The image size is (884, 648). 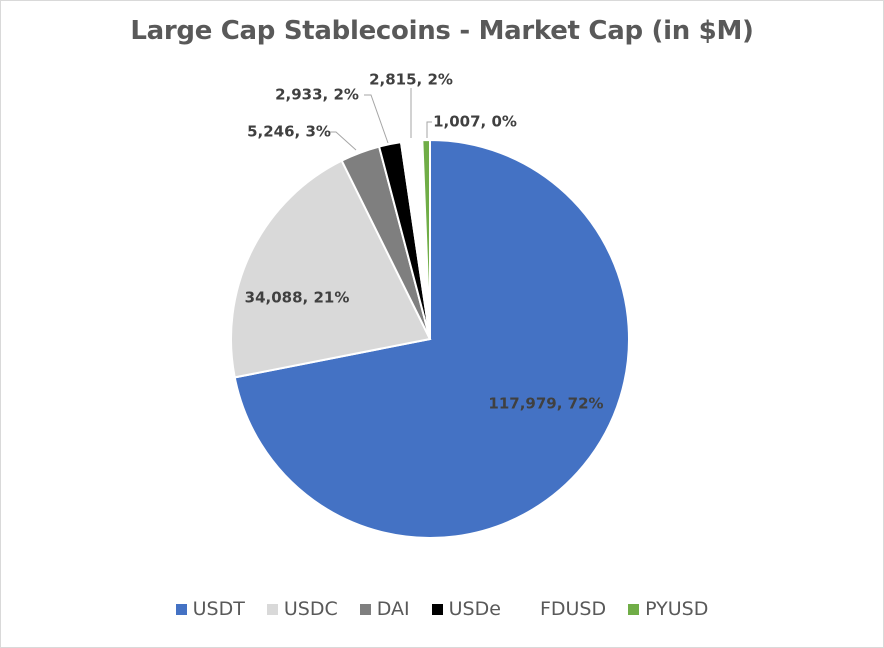 I want to click on legend-label: USDe, so click(x=474, y=609).